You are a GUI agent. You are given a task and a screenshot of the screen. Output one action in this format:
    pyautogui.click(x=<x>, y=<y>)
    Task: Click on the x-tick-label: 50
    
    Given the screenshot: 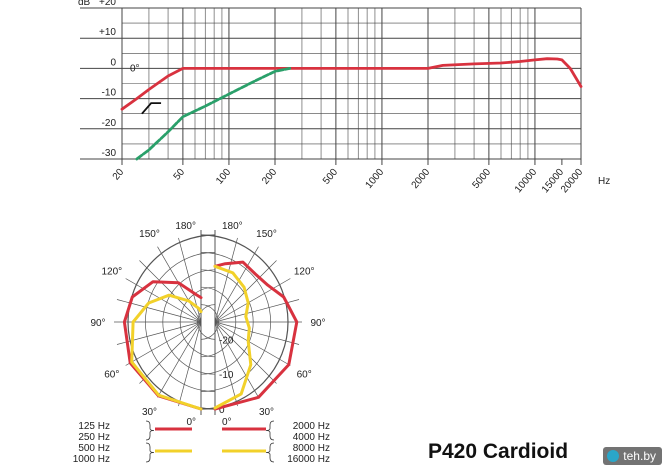 What is the action you would take?
    pyautogui.click(x=180, y=175)
    